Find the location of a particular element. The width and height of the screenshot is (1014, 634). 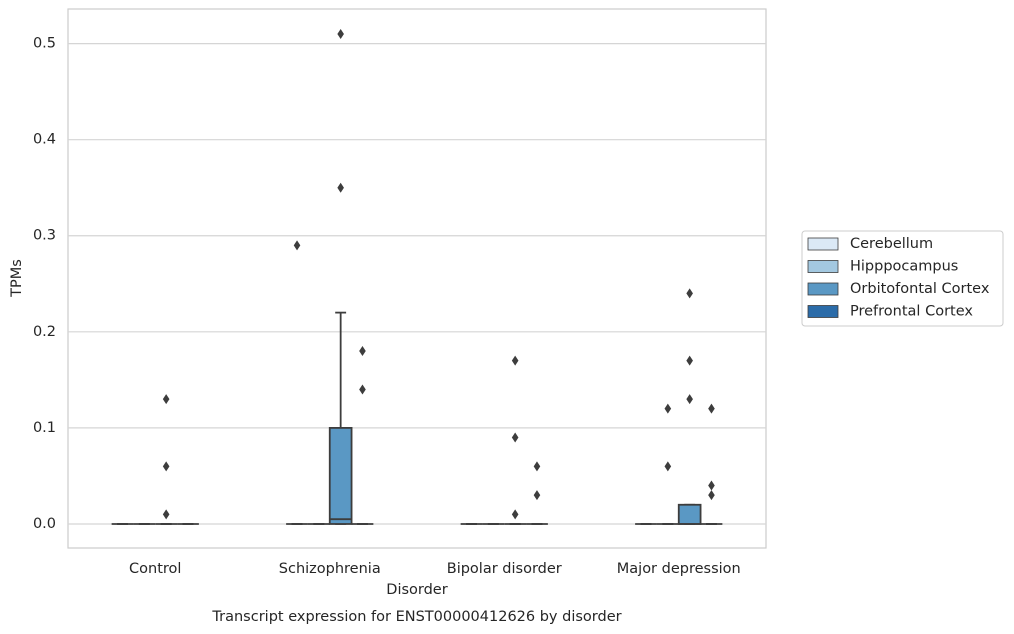

y-tick-label: 0.0 is located at coordinates (44, 524).